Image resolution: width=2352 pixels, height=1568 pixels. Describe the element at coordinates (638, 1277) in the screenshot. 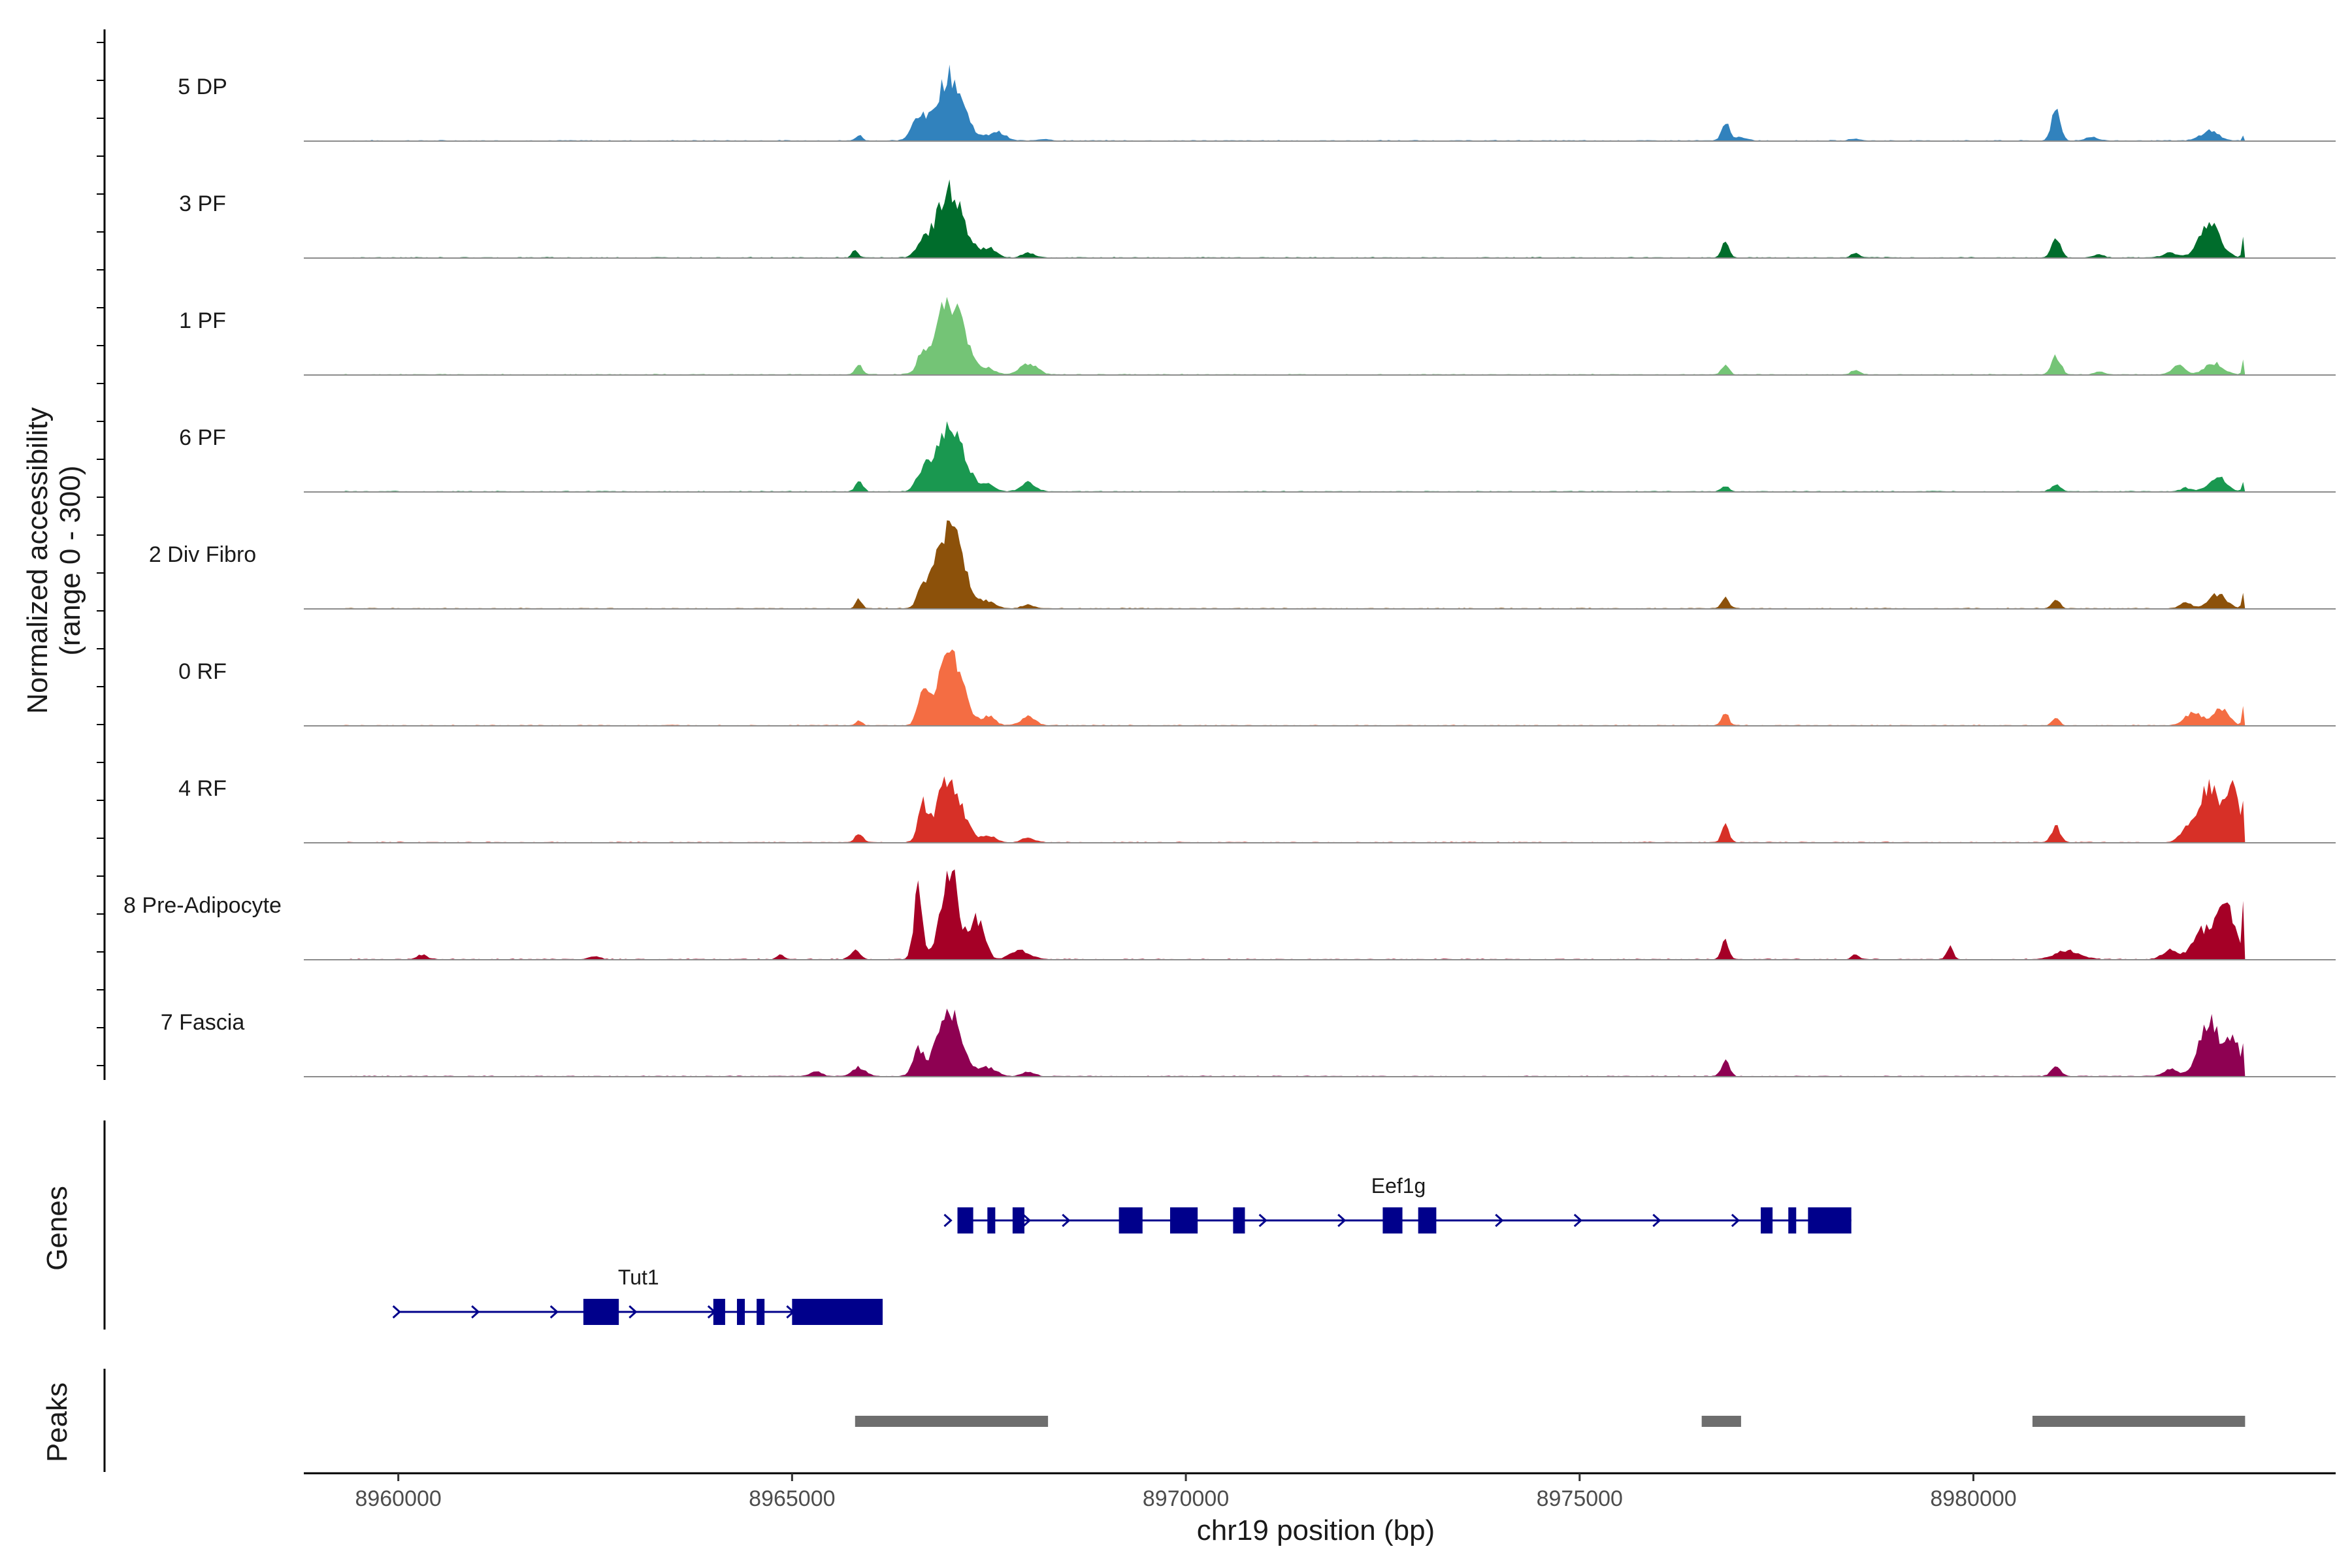

I see `gene-name-label: Tut1` at that location.